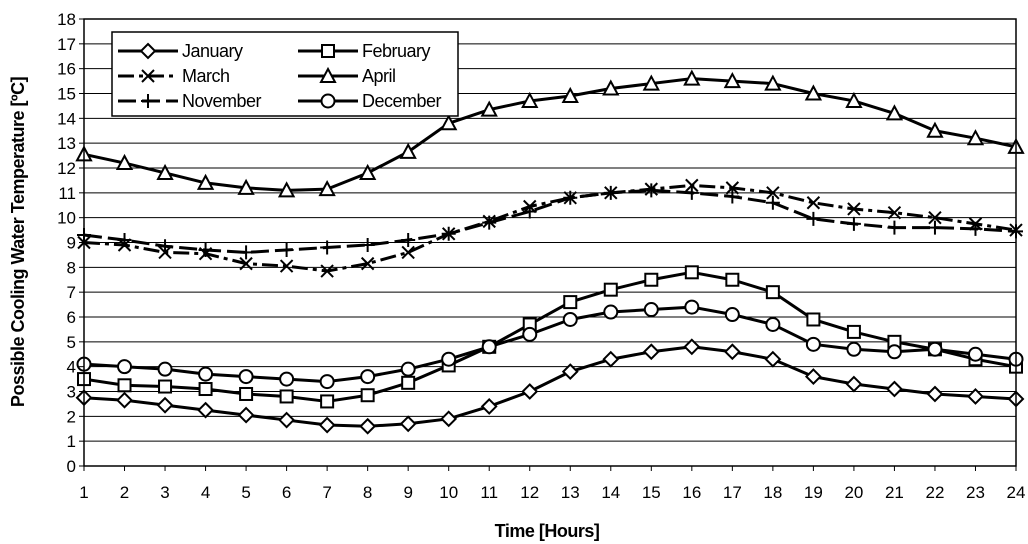 The width and height of the screenshot is (1028, 544). Describe the element at coordinates (402, 101) in the screenshot. I see `legend-label-december: December` at that location.